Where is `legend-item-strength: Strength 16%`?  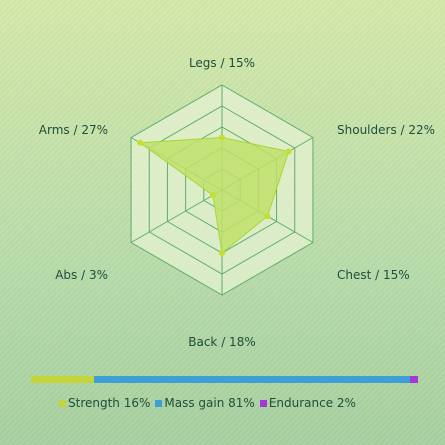 legend-item-strength: Strength 16% is located at coordinates (104, 403).